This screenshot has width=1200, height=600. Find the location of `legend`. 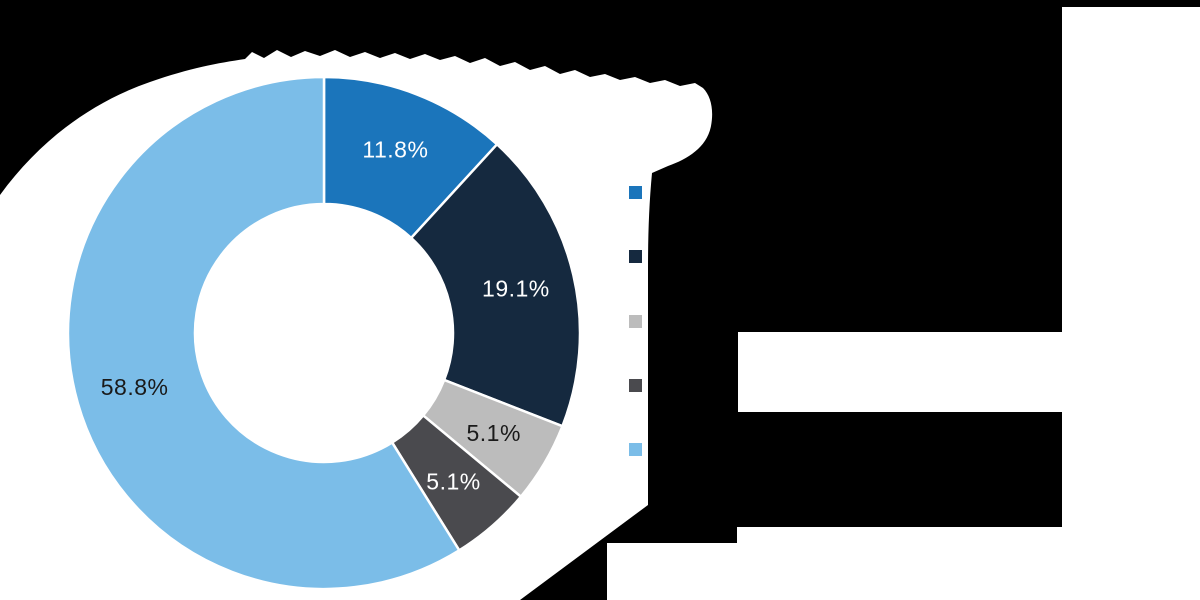

legend is located at coordinates (635, 321).